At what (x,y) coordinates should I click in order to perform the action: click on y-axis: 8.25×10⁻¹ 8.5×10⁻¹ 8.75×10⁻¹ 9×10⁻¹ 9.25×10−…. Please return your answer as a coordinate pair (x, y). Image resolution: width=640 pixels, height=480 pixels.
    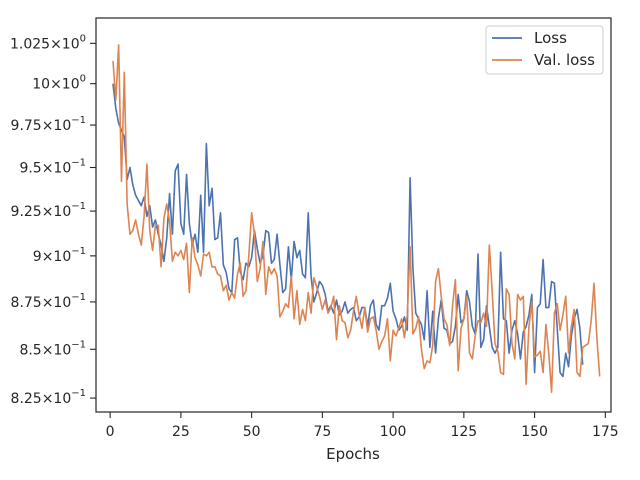
    Looking at the image, I should click on (53, 220).